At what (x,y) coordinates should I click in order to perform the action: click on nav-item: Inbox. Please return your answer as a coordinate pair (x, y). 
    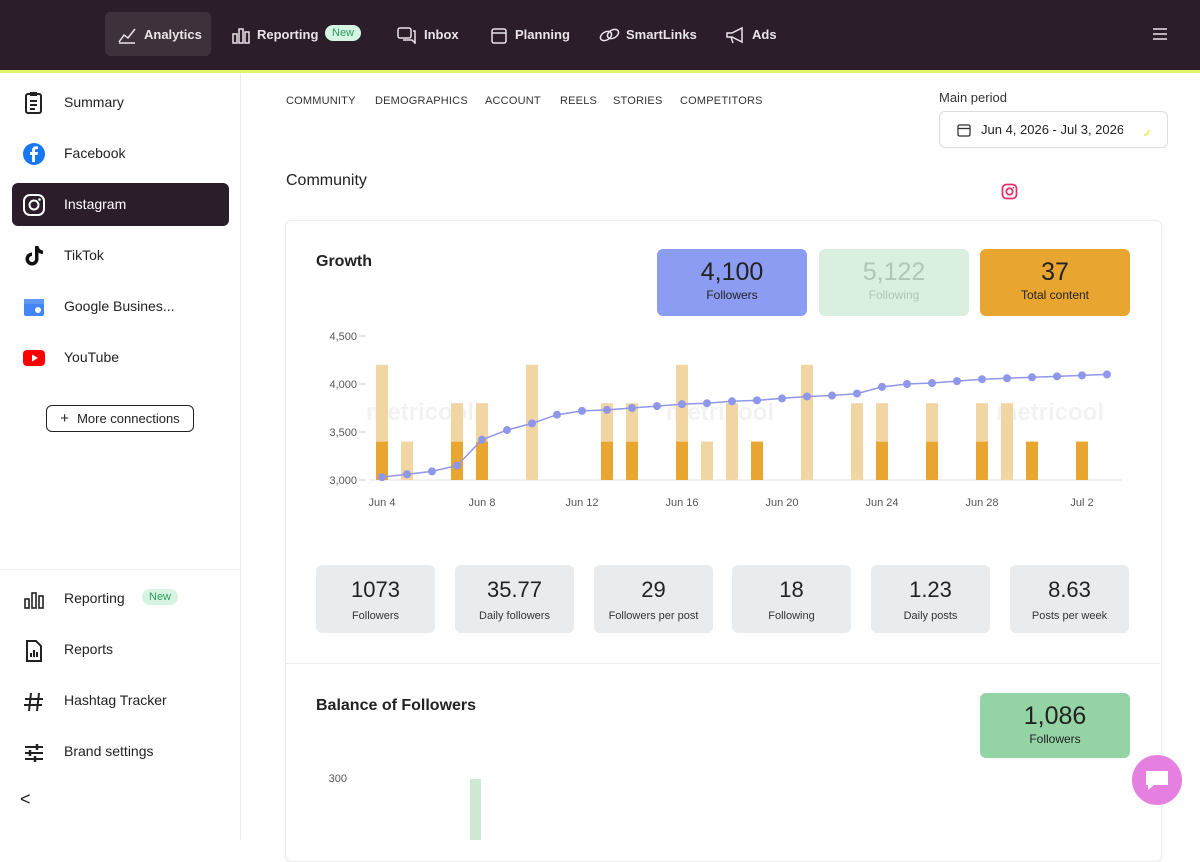
    Looking at the image, I should click on (441, 34).